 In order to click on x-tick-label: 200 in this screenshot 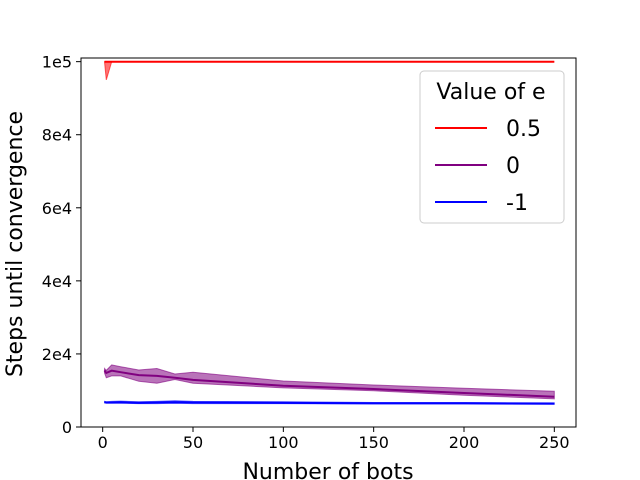, I will do `click(464, 442)`.